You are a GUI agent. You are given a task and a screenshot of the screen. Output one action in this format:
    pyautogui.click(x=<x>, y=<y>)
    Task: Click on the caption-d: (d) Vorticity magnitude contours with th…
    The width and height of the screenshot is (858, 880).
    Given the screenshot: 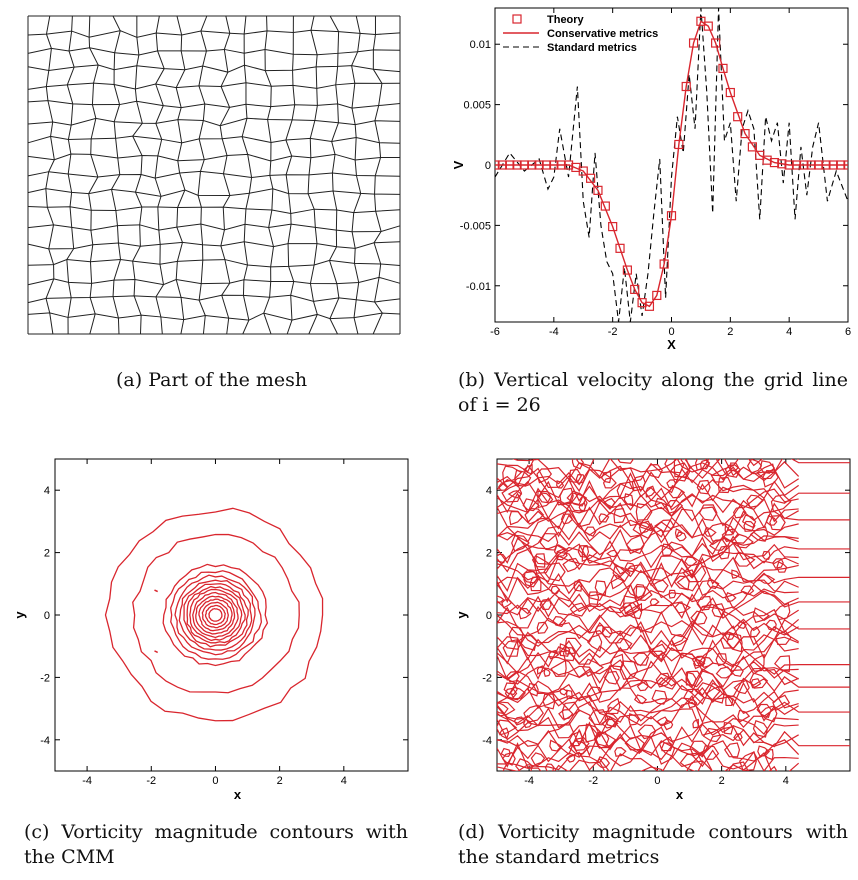 What is the action you would take?
    pyautogui.click(x=653, y=844)
    